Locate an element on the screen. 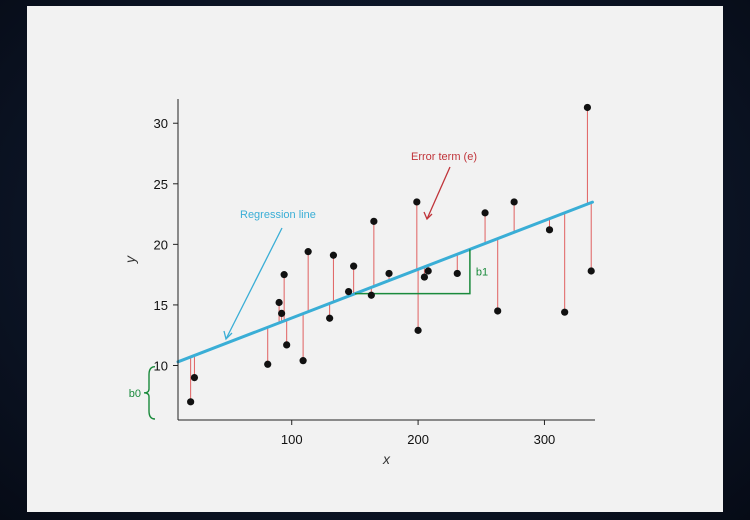 Image resolution: width=750 pixels, height=520 pixels. y-tick-label-30: 30 is located at coordinates (161, 123).